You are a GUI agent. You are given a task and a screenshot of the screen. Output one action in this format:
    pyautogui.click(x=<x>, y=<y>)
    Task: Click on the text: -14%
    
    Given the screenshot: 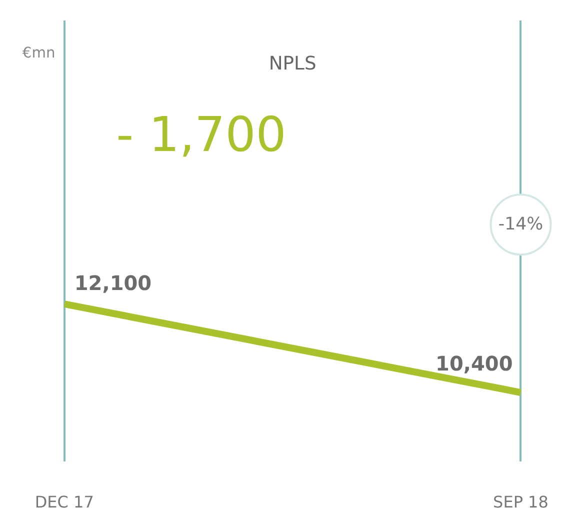 What is the action you would take?
    pyautogui.click(x=521, y=224)
    